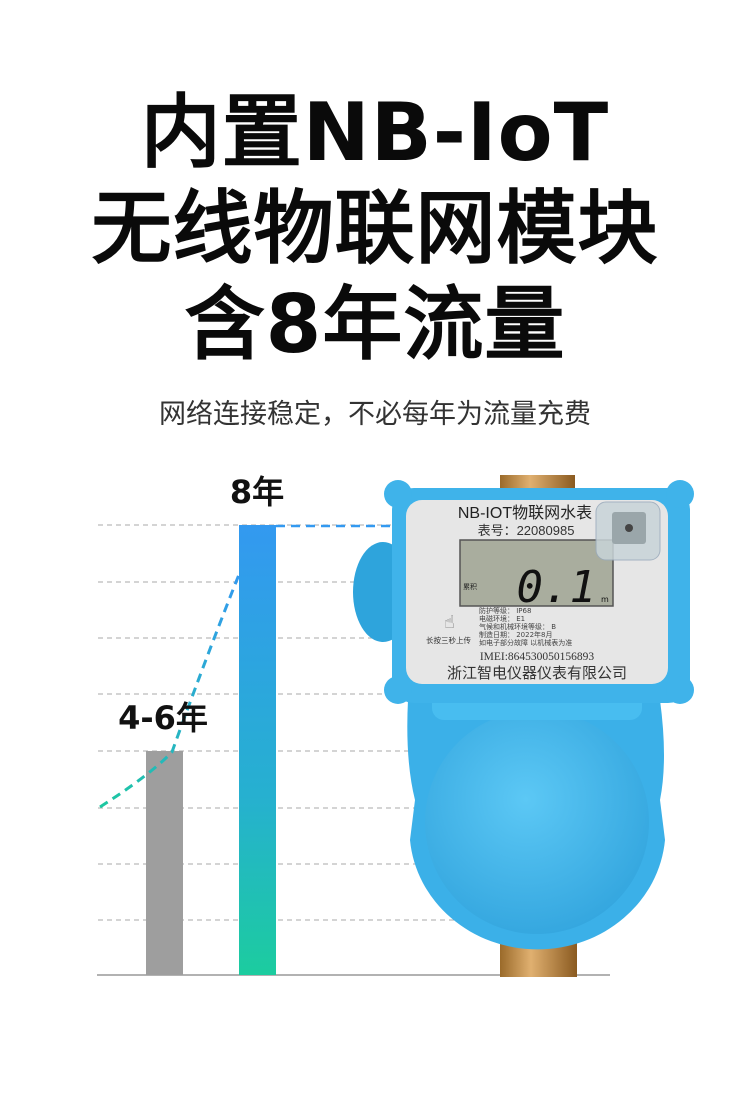  Describe the element at coordinates (537, 673) in the screenshot. I see `meter-maker: 浙江智电仪器仪表有限公司` at that location.